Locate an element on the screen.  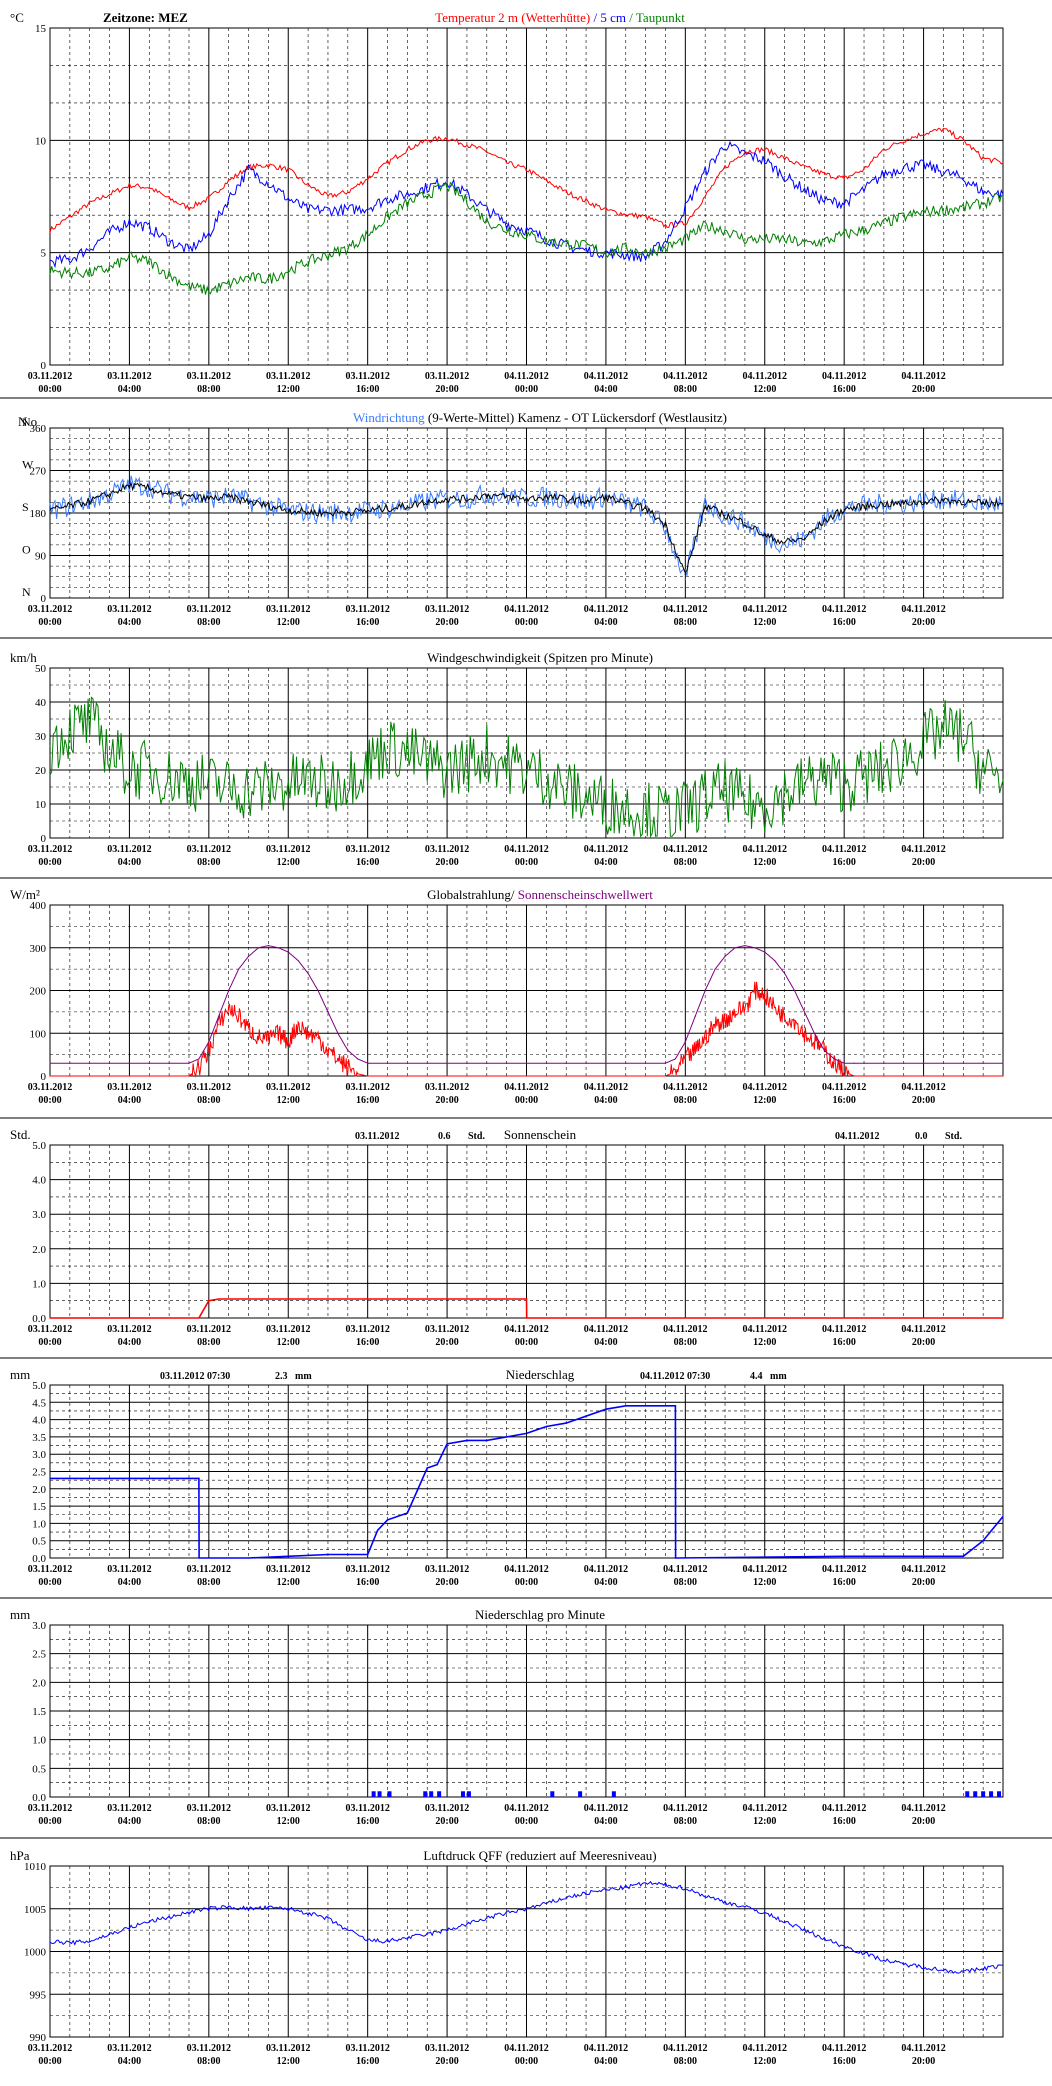
y-tick-label: 995 is located at coordinates (38, 1995).